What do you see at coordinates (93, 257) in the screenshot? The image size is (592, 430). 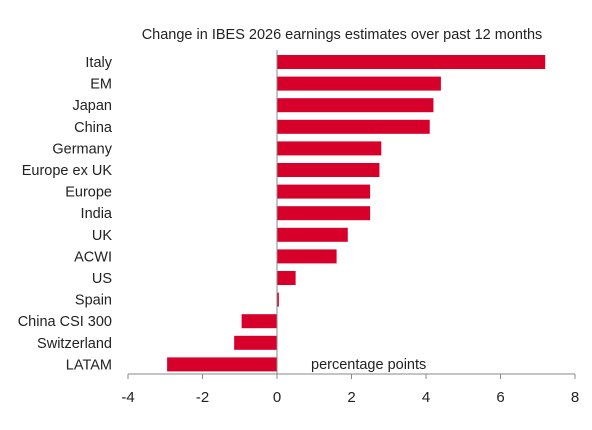 I see `category-label: ACWI` at bounding box center [93, 257].